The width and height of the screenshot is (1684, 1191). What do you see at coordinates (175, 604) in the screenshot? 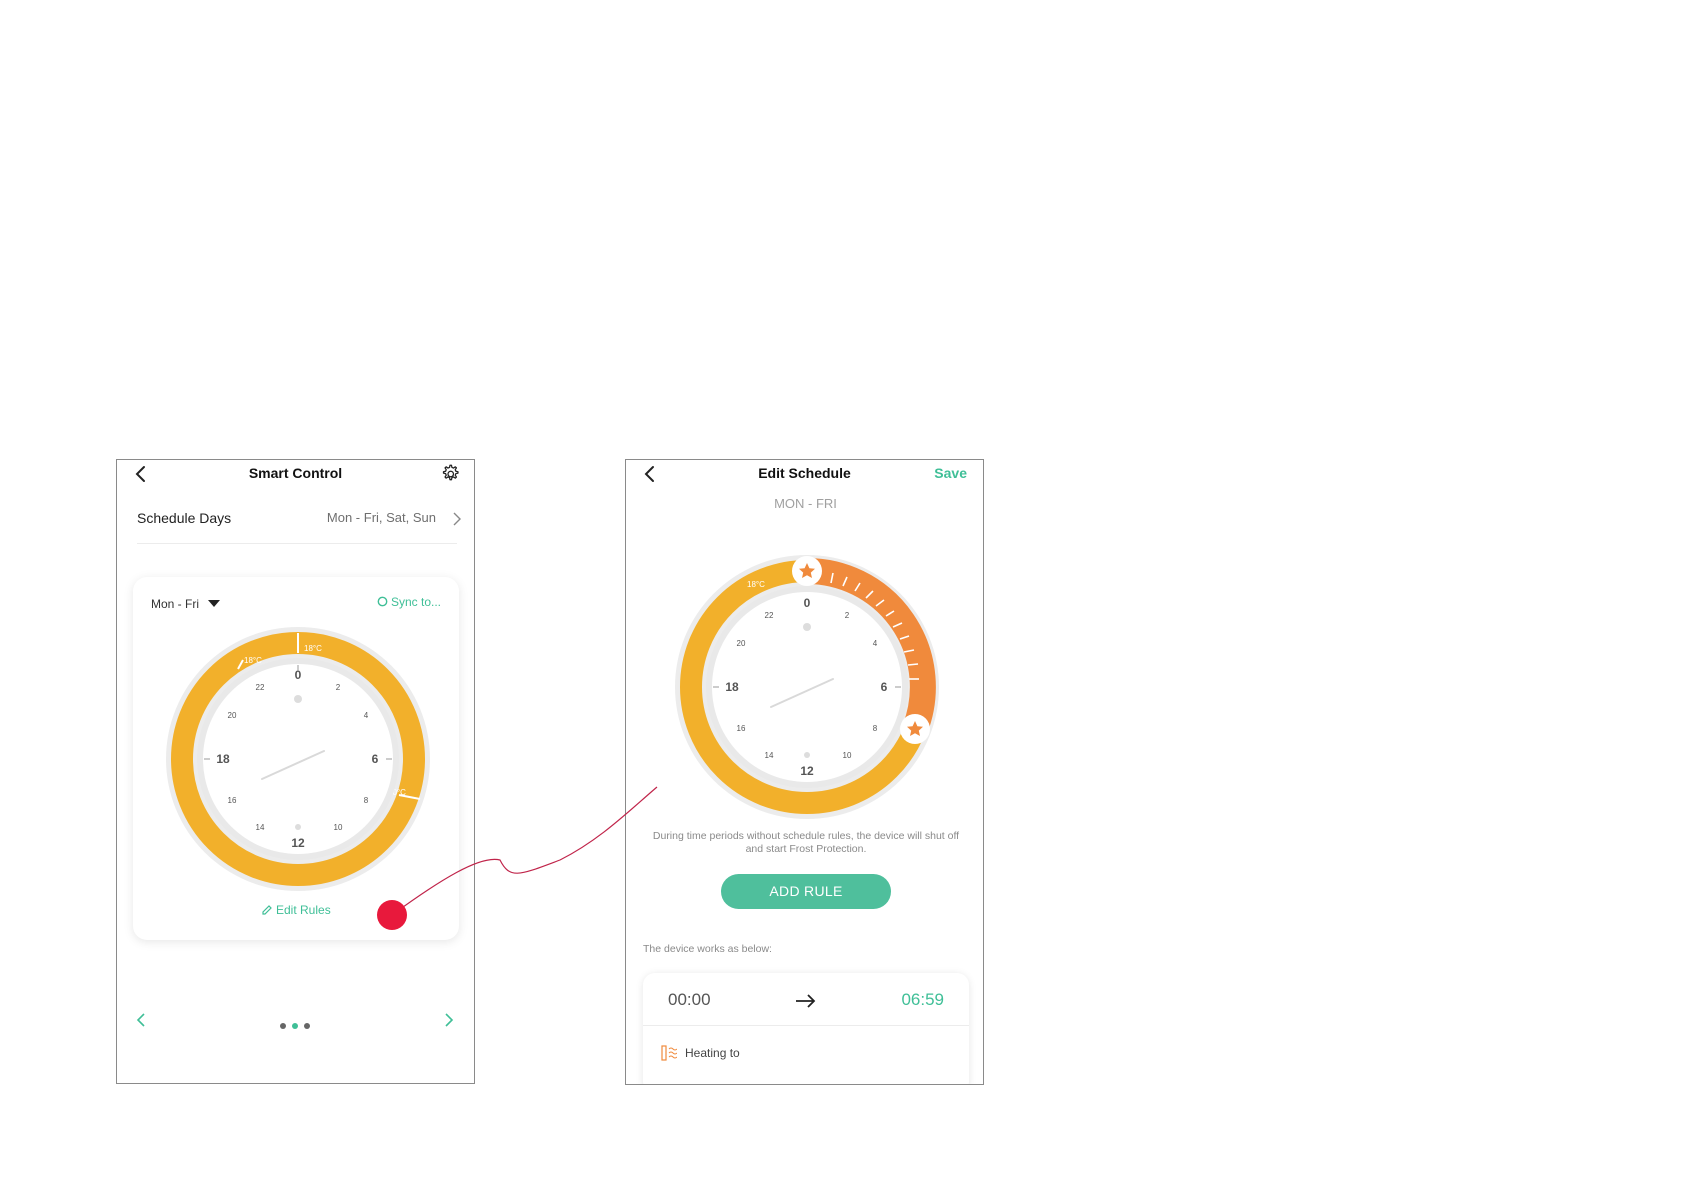
I see `day-selector-label: Mon - Fri` at bounding box center [175, 604].